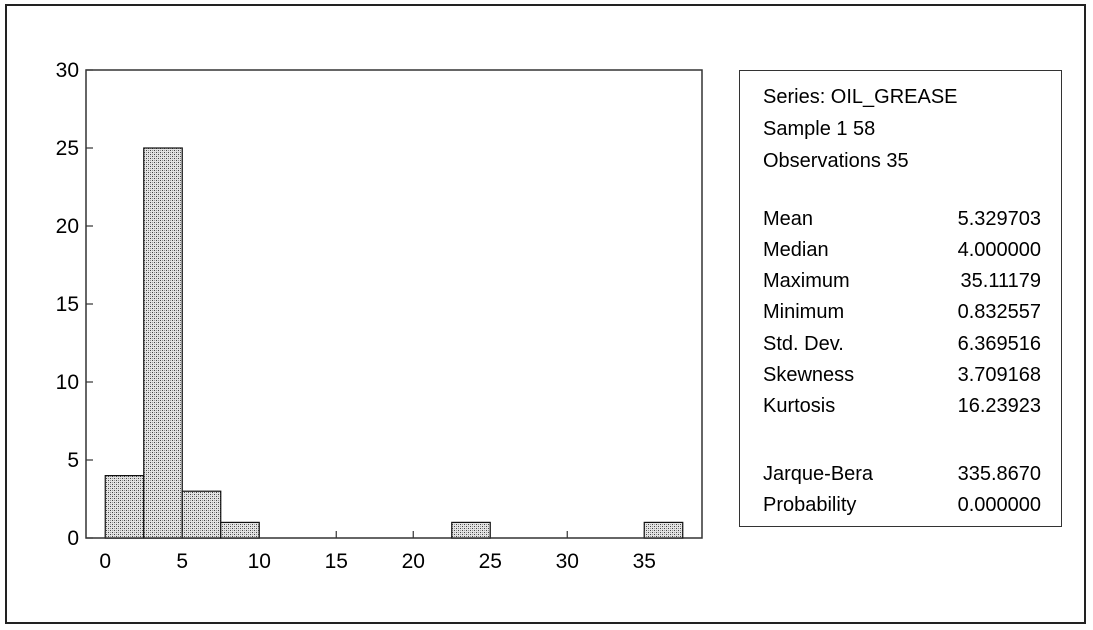  Describe the element at coordinates (67, 226) in the screenshot. I see `y-tick-label: 20` at that location.